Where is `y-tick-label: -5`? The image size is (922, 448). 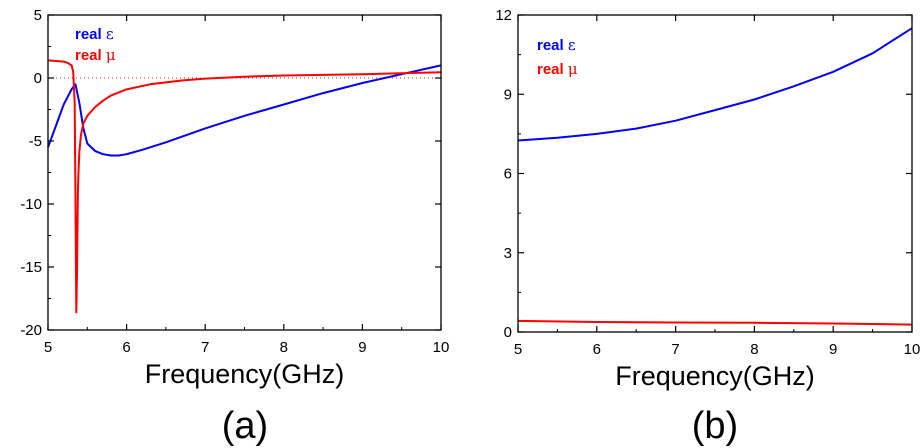
y-tick-label: -5 is located at coordinates (35, 141).